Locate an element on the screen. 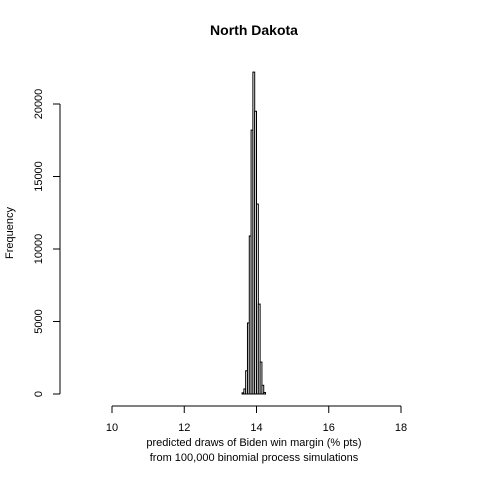  y-tick-label: 15000 is located at coordinates (39, 176).